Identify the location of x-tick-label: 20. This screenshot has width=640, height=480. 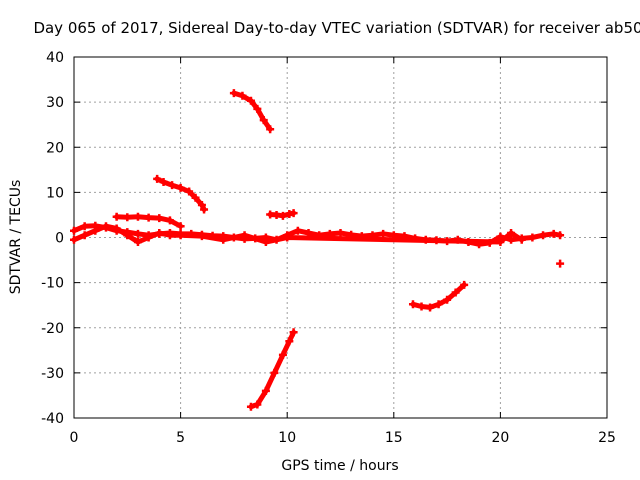
(500, 438).